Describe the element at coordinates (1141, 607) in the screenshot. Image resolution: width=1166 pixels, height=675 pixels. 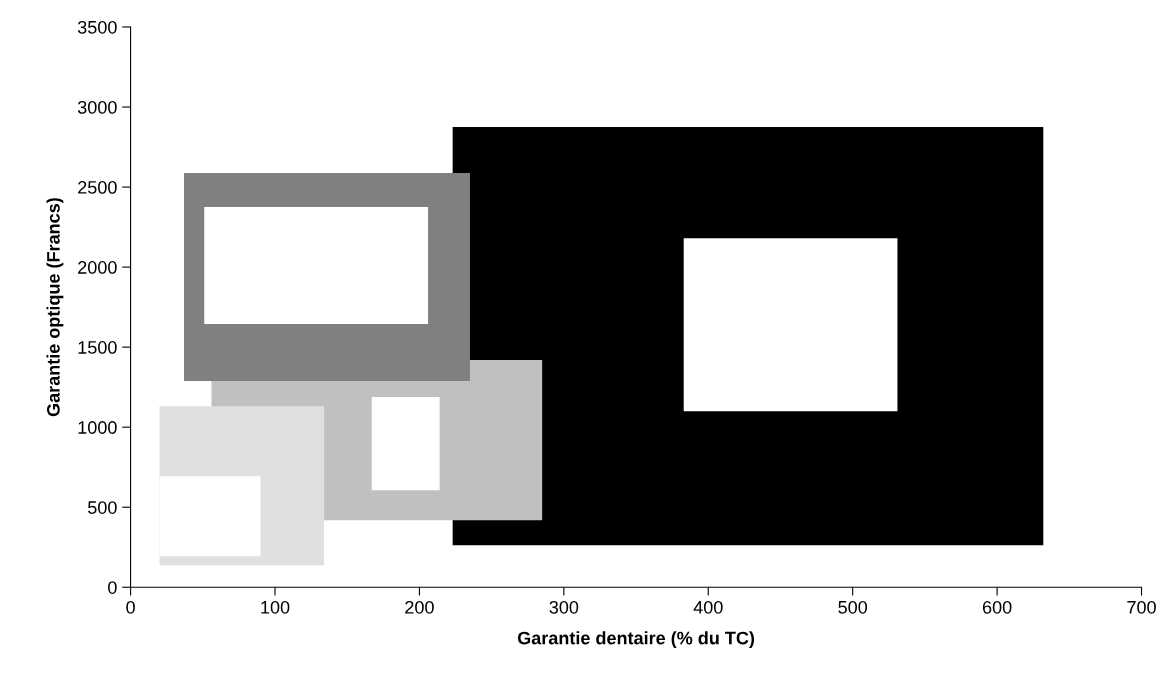
I see `x-tick-label: 700` at that location.